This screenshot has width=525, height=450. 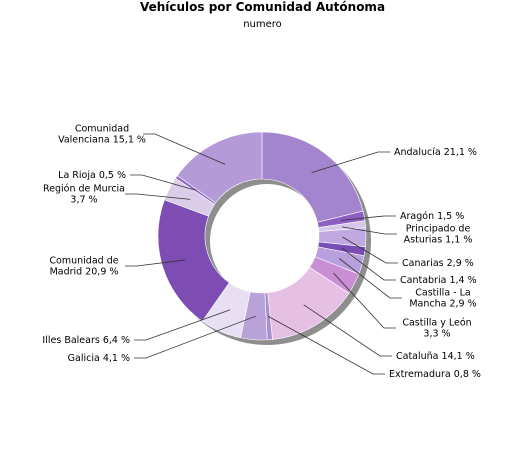 I want to click on slice-label: Castilla - La Mancha 2,9 %, so click(x=442, y=299).